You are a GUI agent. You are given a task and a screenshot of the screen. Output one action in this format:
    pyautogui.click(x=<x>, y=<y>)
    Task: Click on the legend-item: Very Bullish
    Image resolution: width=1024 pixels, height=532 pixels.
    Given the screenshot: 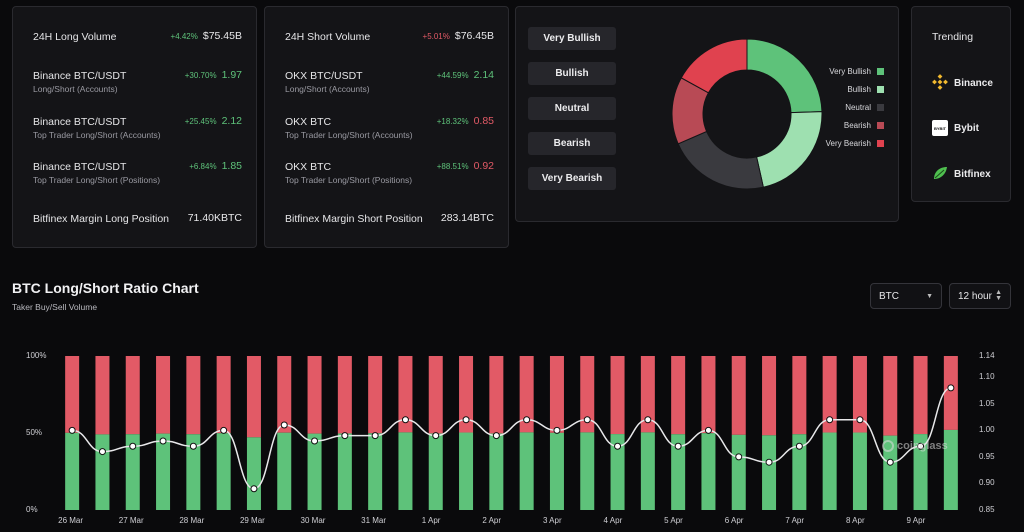 What is the action you would take?
    pyautogui.click(x=856, y=71)
    